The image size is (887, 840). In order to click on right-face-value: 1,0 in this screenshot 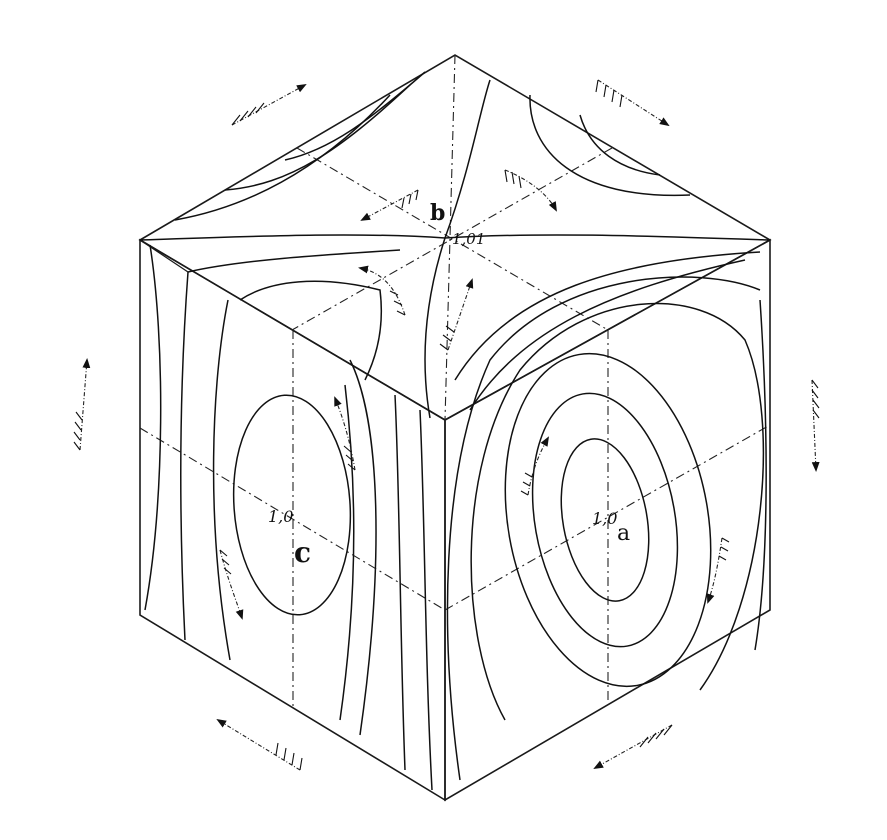, I will do `click(604, 518)`.